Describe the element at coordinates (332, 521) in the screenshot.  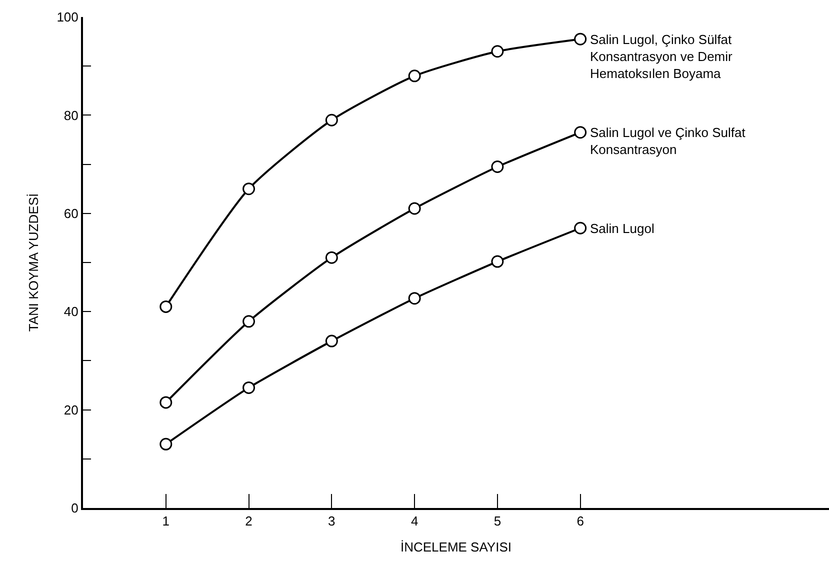
I see `x-tick-label: 3` at that location.